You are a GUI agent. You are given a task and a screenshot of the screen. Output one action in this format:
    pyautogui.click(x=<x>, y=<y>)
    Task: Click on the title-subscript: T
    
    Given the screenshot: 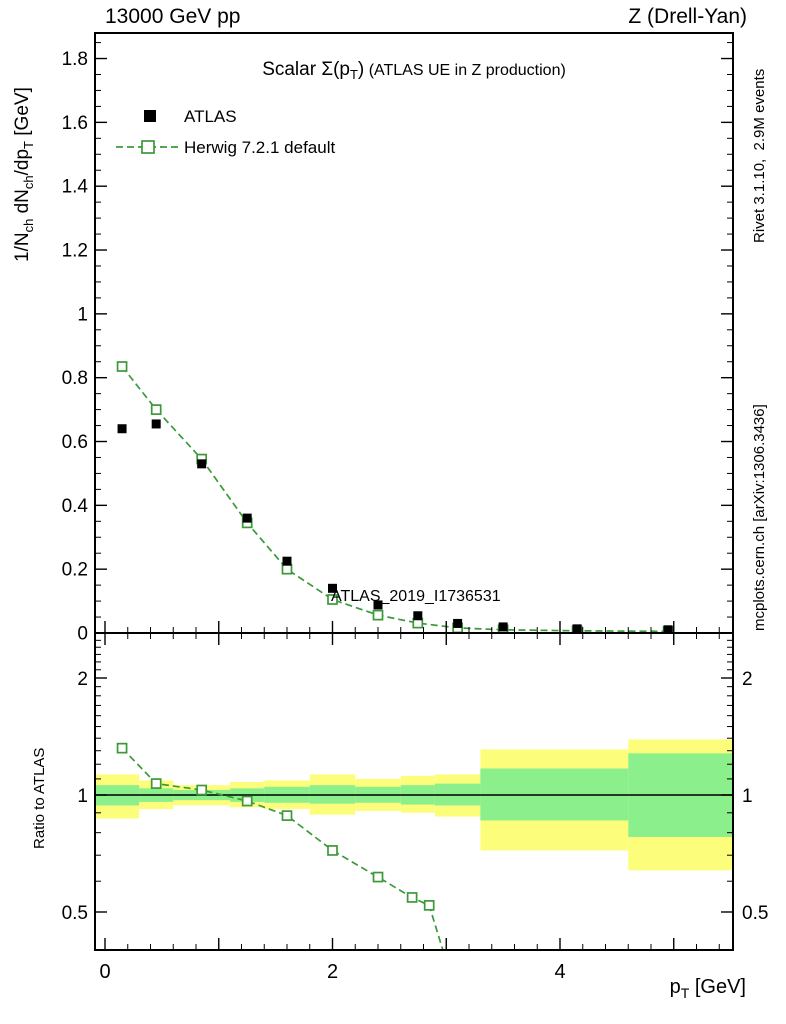 What is the action you would take?
    pyautogui.click(x=354, y=74)
    